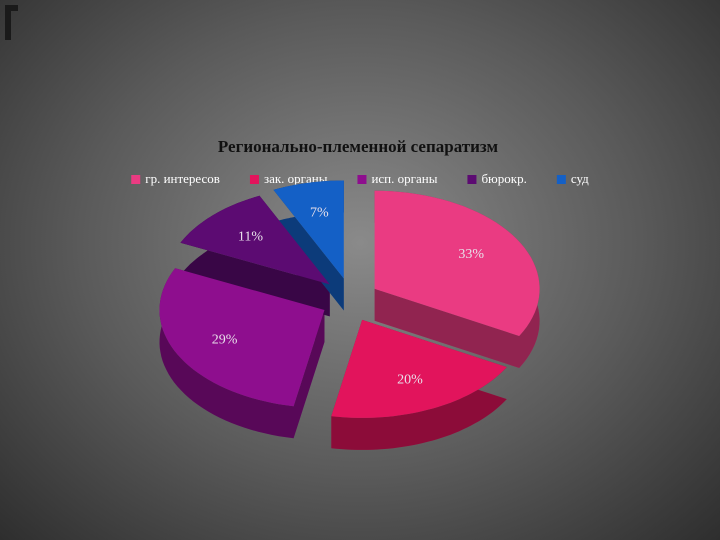 This screenshot has height=540, width=720. I want to click on data-labels: 33% 20% 29% 11% 7%, so click(348, 297).